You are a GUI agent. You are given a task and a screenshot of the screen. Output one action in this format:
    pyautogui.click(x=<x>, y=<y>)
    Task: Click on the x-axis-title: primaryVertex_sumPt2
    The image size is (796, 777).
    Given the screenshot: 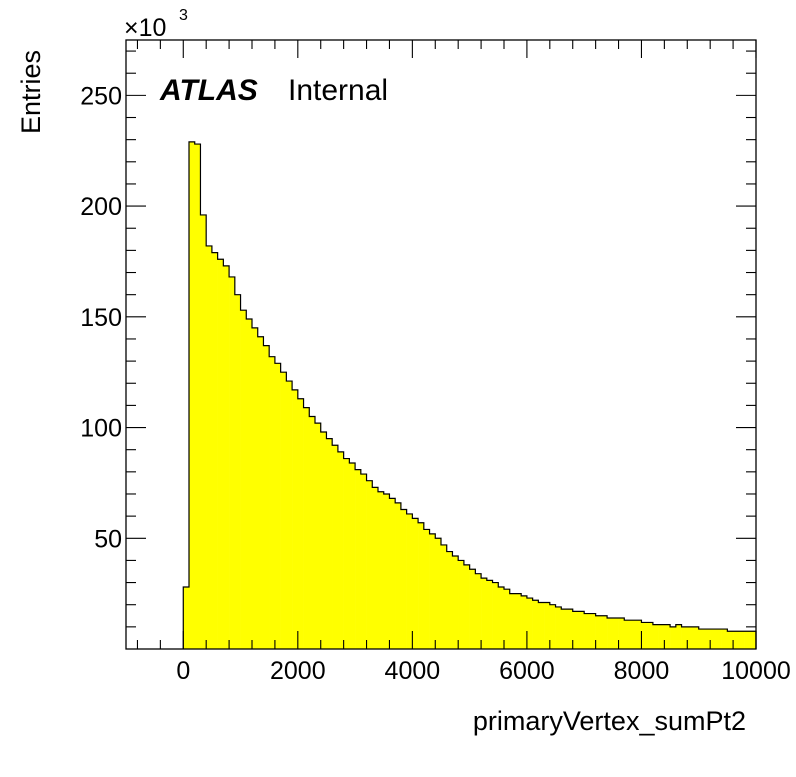 What is the action you would take?
    pyautogui.click(x=609, y=721)
    